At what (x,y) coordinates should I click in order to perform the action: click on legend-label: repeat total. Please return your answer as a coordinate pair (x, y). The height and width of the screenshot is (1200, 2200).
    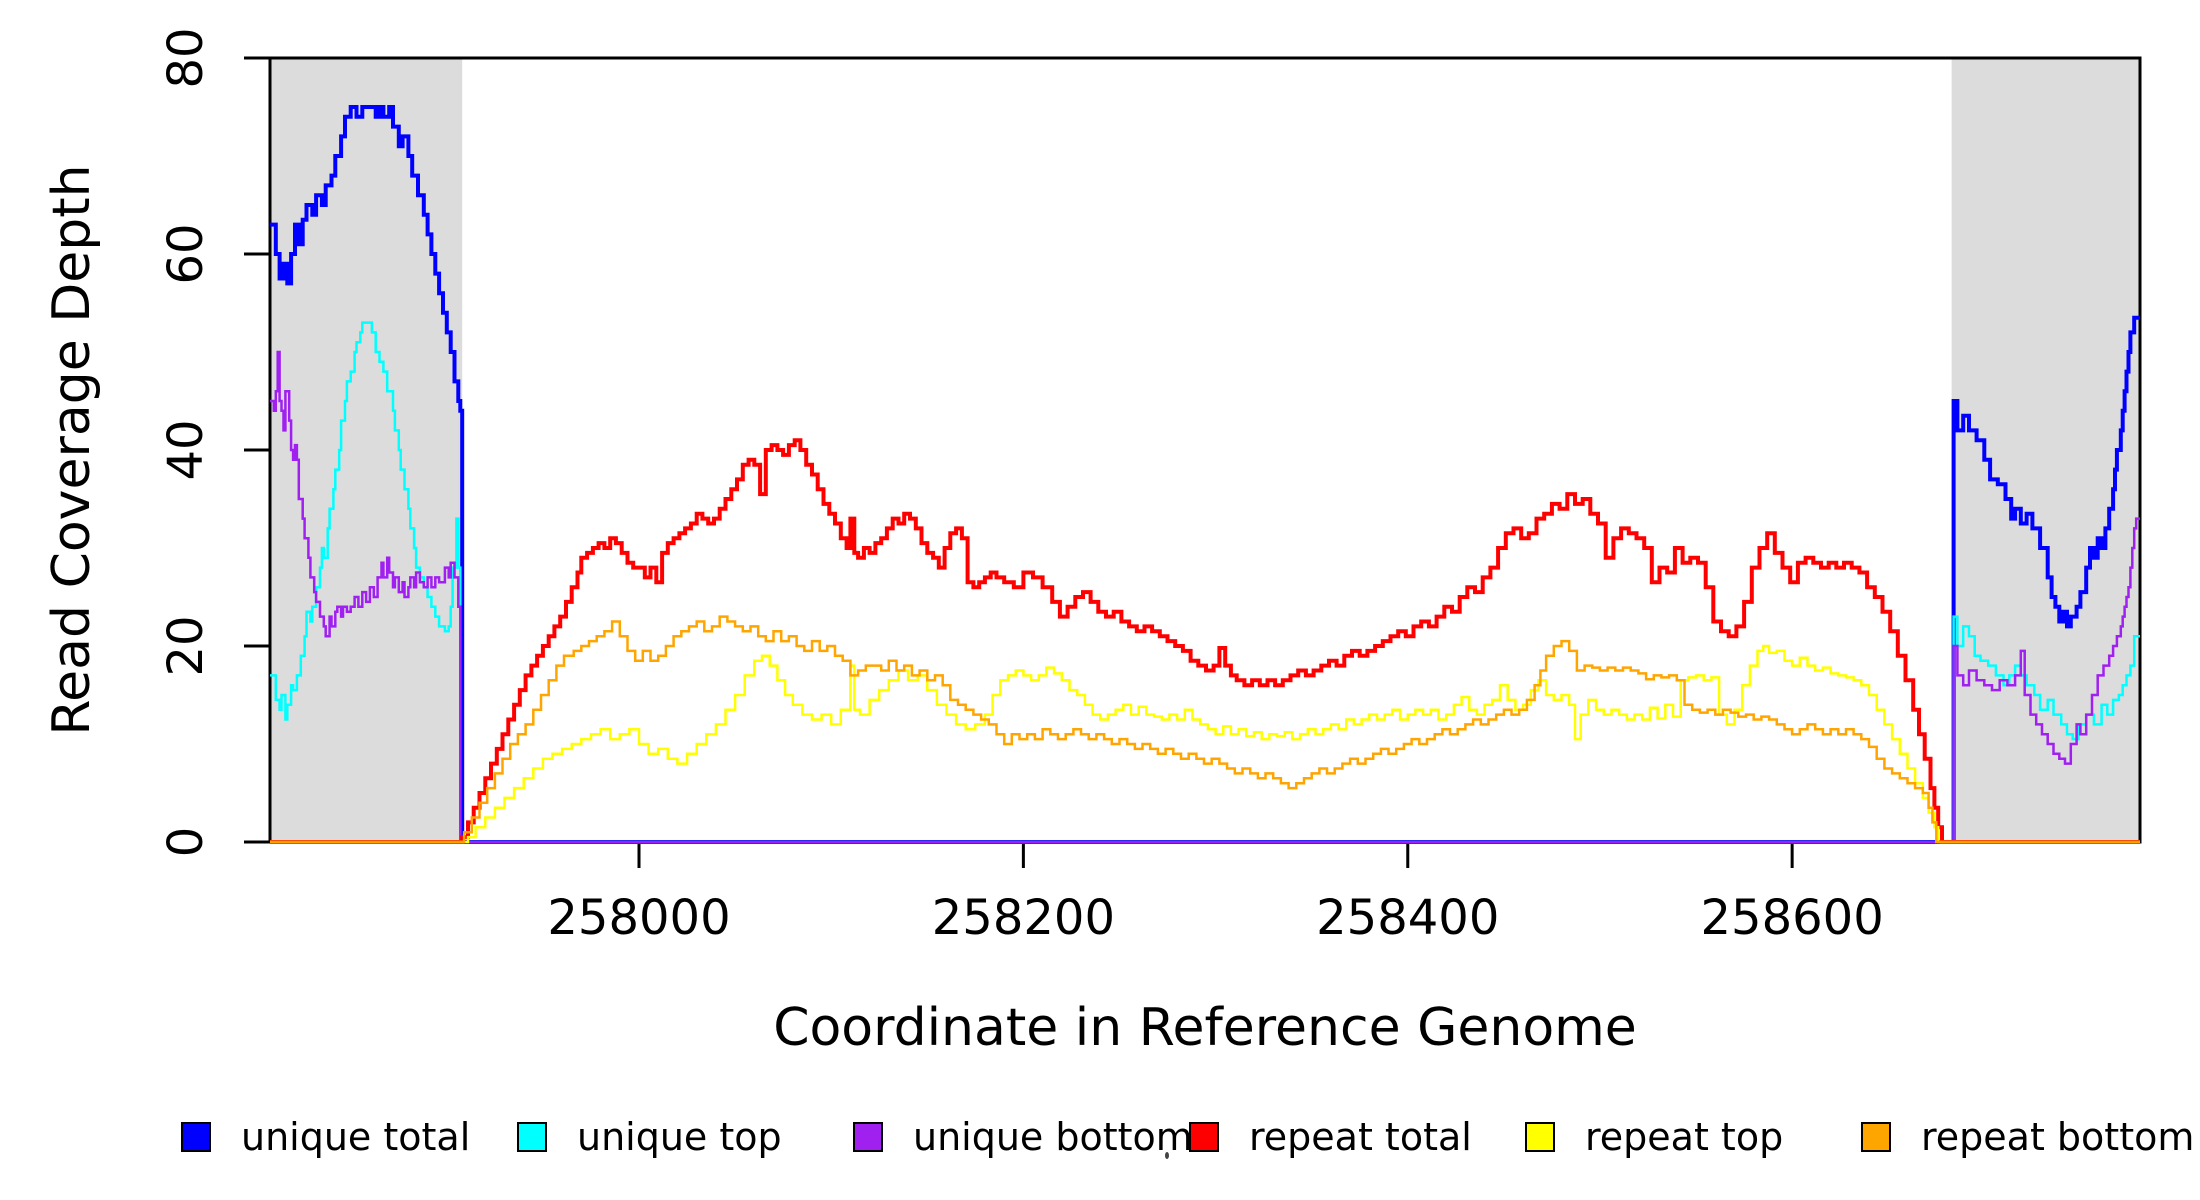
    Looking at the image, I should click on (1360, 1137).